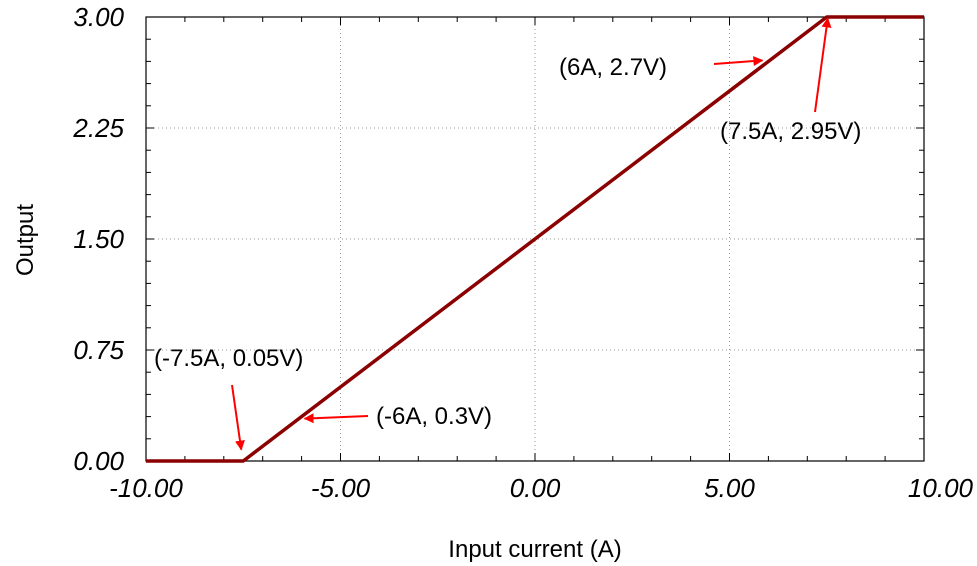  Describe the element at coordinates (941, 488) in the screenshot. I see `x-tick-label: 10.00` at that location.